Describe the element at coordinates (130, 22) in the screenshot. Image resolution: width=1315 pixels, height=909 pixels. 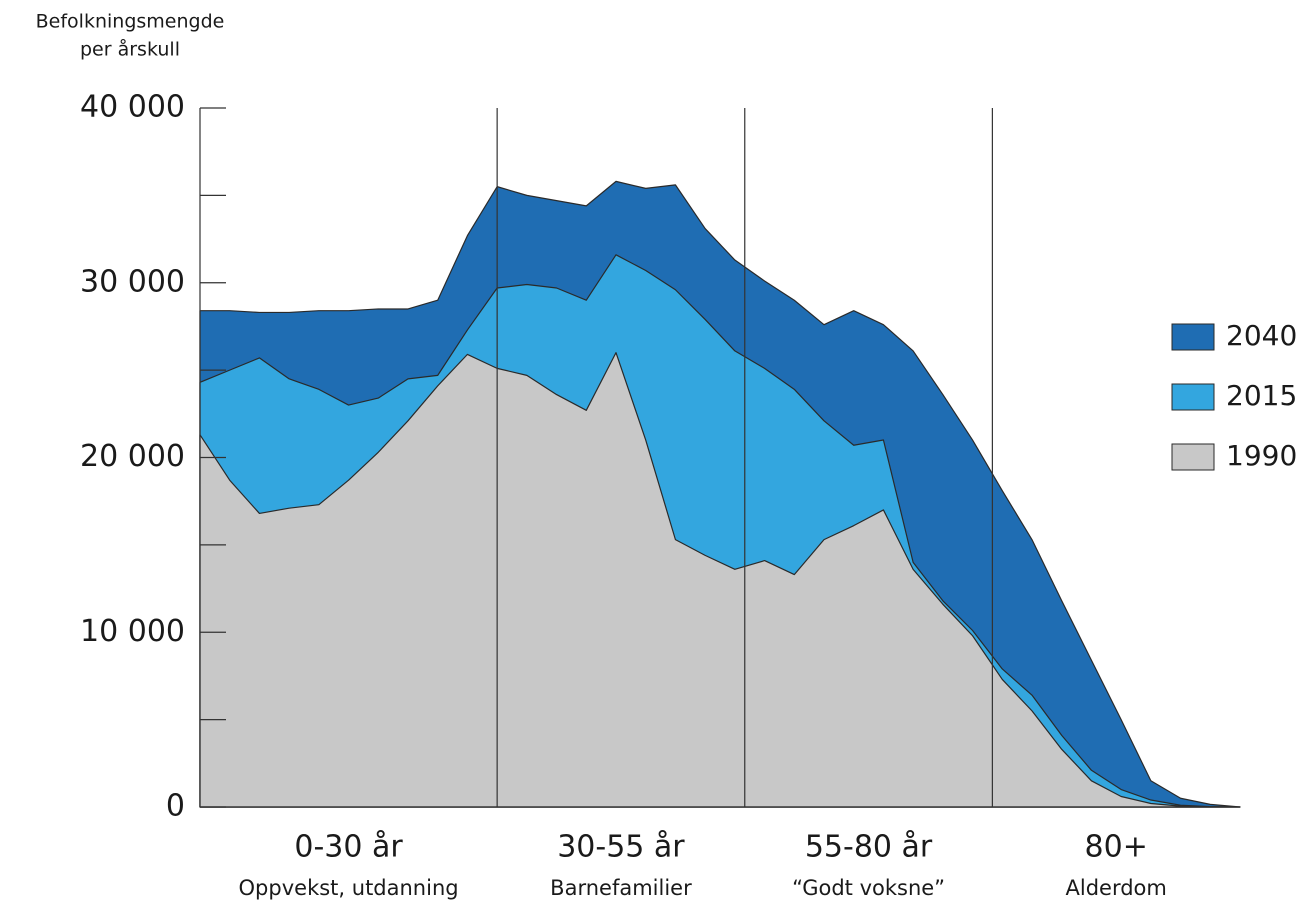
I see `y-axis-label: Befolkningsmengde` at that location.